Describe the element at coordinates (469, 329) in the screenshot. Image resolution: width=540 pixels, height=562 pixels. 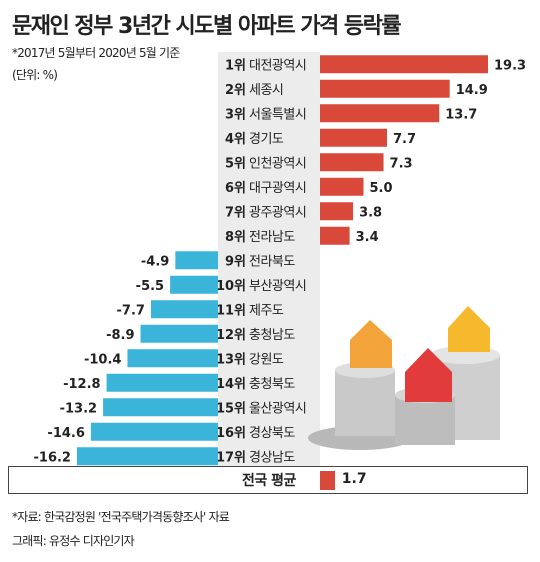
I see `yellow-house` at that location.